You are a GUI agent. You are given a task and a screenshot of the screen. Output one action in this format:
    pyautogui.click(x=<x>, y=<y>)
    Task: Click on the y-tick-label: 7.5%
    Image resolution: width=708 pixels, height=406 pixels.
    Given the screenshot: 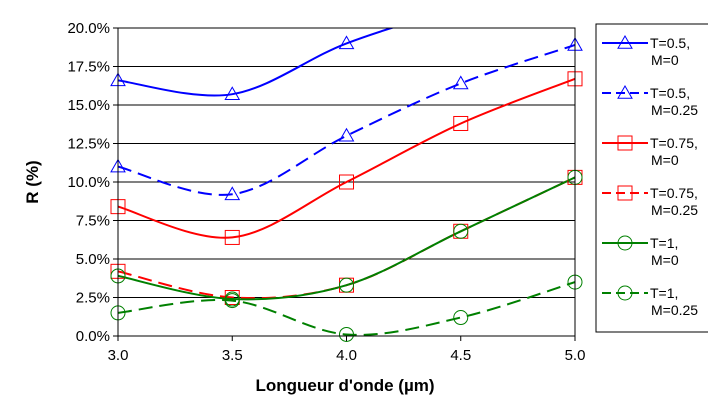 What is the action you would take?
    pyautogui.click(x=93, y=221)
    